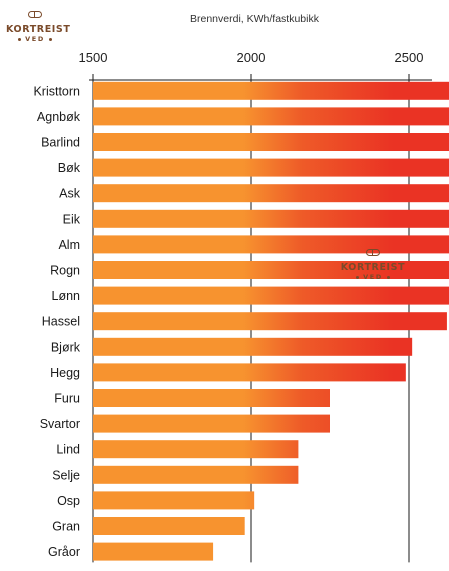  I want to click on y-category-label: Lønn, so click(66, 296).